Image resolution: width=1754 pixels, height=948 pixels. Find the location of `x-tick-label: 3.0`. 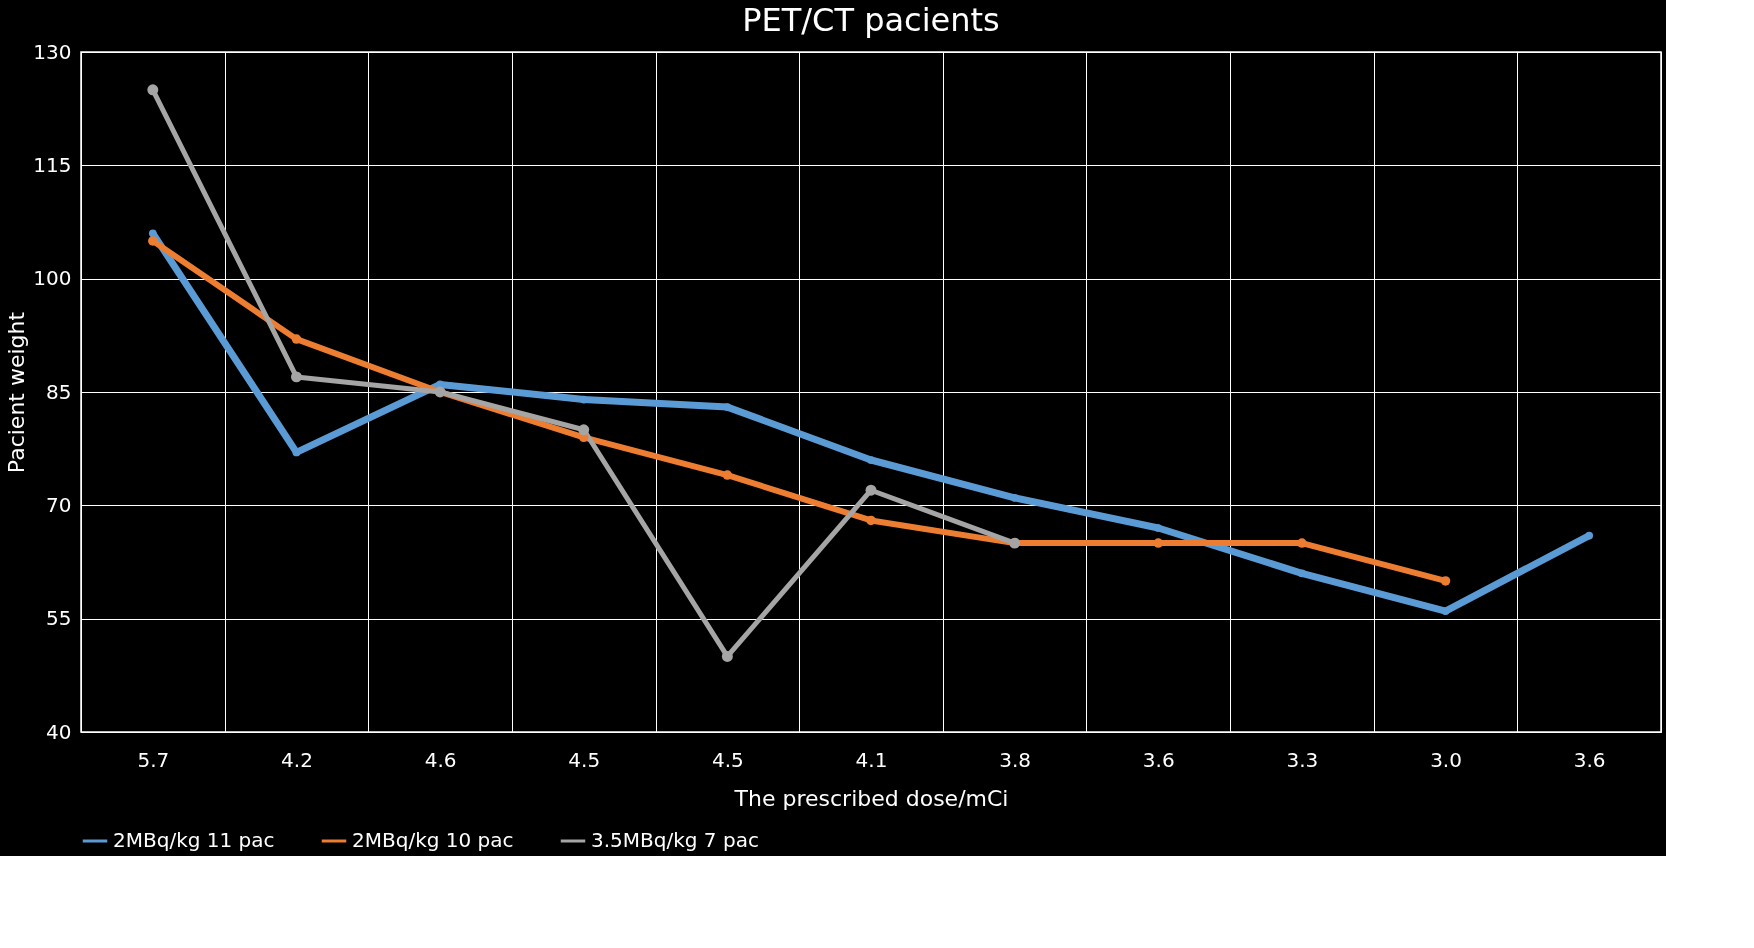

x-tick-label: 3.0 is located at coordinates (1446, 759).